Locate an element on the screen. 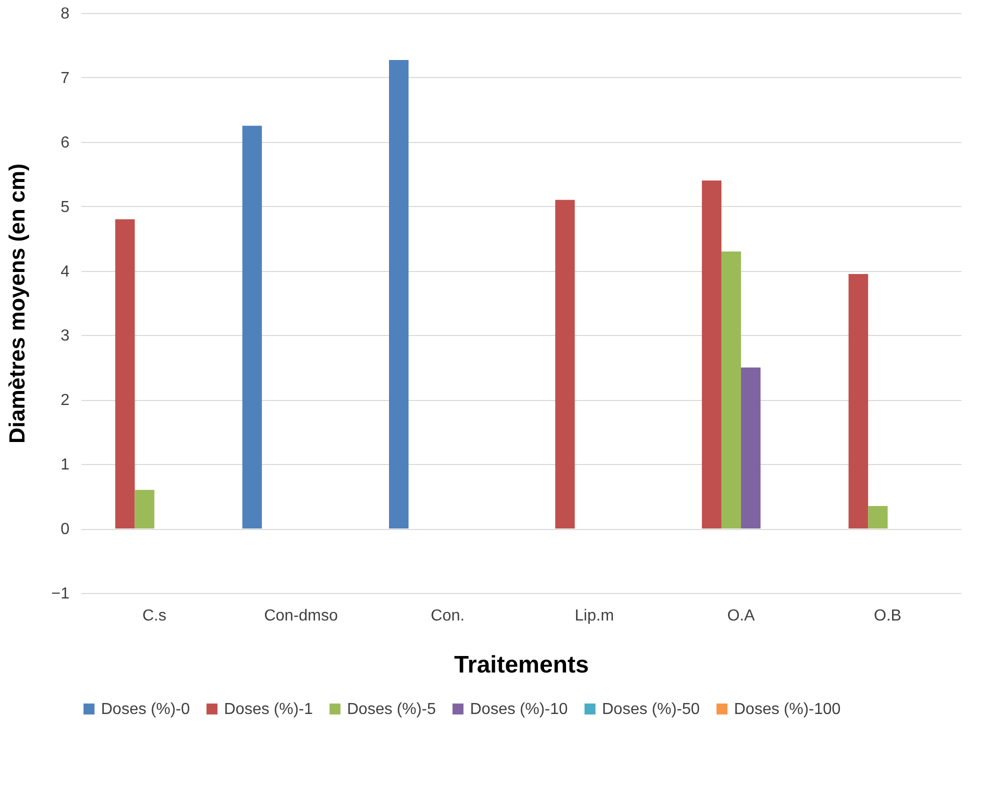 The width and height of the screenshot is (996, 793). y-axis-title: Diamètres moyens (en cm) is located at coordinates (17, 304).